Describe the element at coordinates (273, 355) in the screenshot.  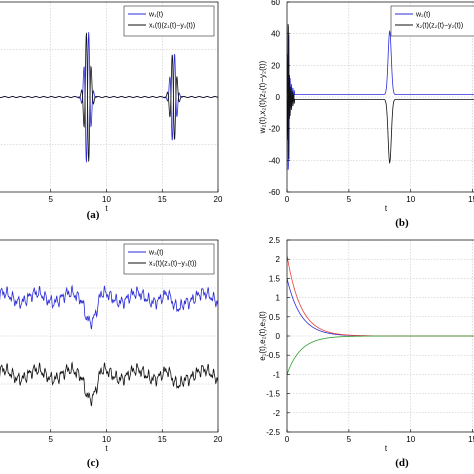
I see `y-tick-label: -0.5` at that location.